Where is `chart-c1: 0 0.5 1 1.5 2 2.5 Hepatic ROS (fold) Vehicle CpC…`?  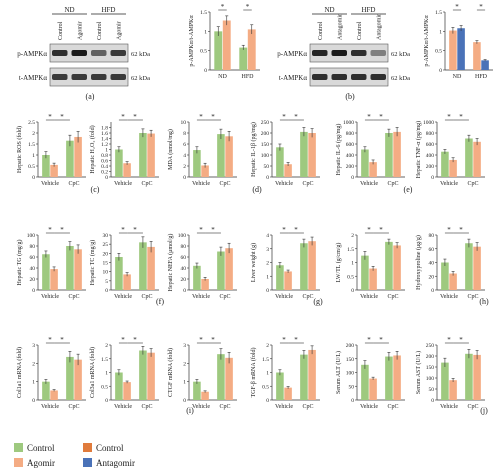 chart-c1: 0 0.5 1 1.5 2 2.5 Hepatic ROS (fold) Vehicle CpC… is located at coordinates (51, 150).